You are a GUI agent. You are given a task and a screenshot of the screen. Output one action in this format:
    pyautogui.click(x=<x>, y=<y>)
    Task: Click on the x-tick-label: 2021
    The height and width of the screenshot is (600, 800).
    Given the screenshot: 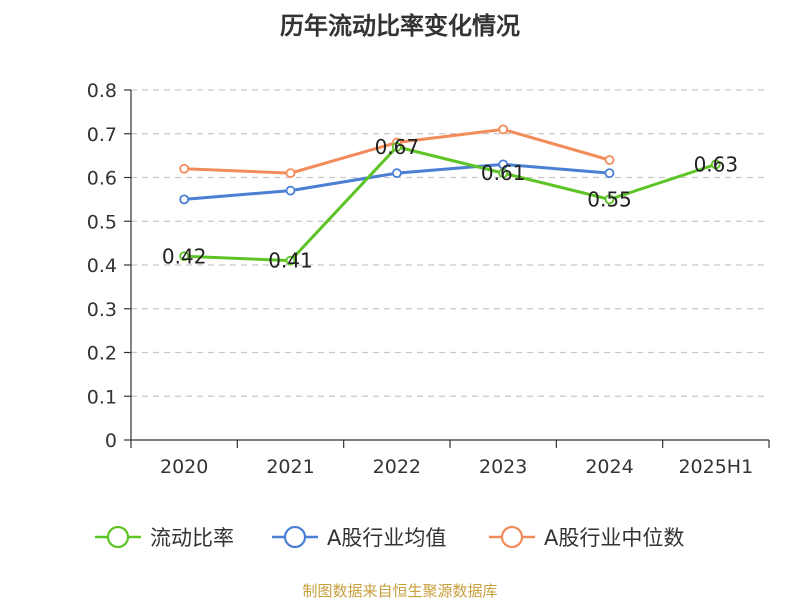 What is the action you would take?
    pyautogui.click(x=290, y=467)
    